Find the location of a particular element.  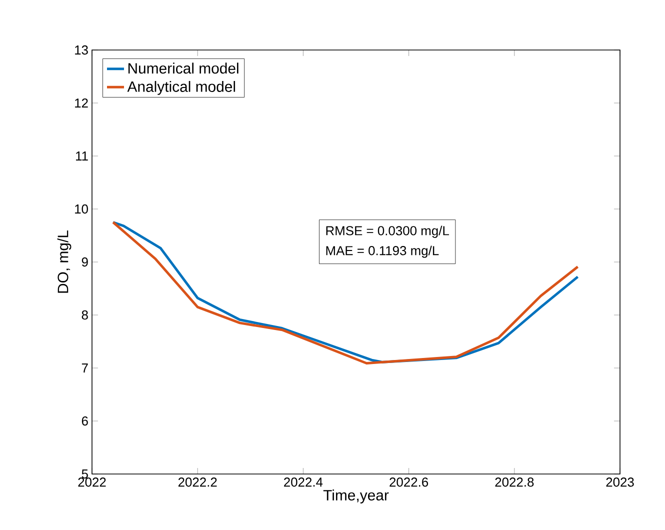

y-tick-label: 7 is located at coordinates (85, 368).